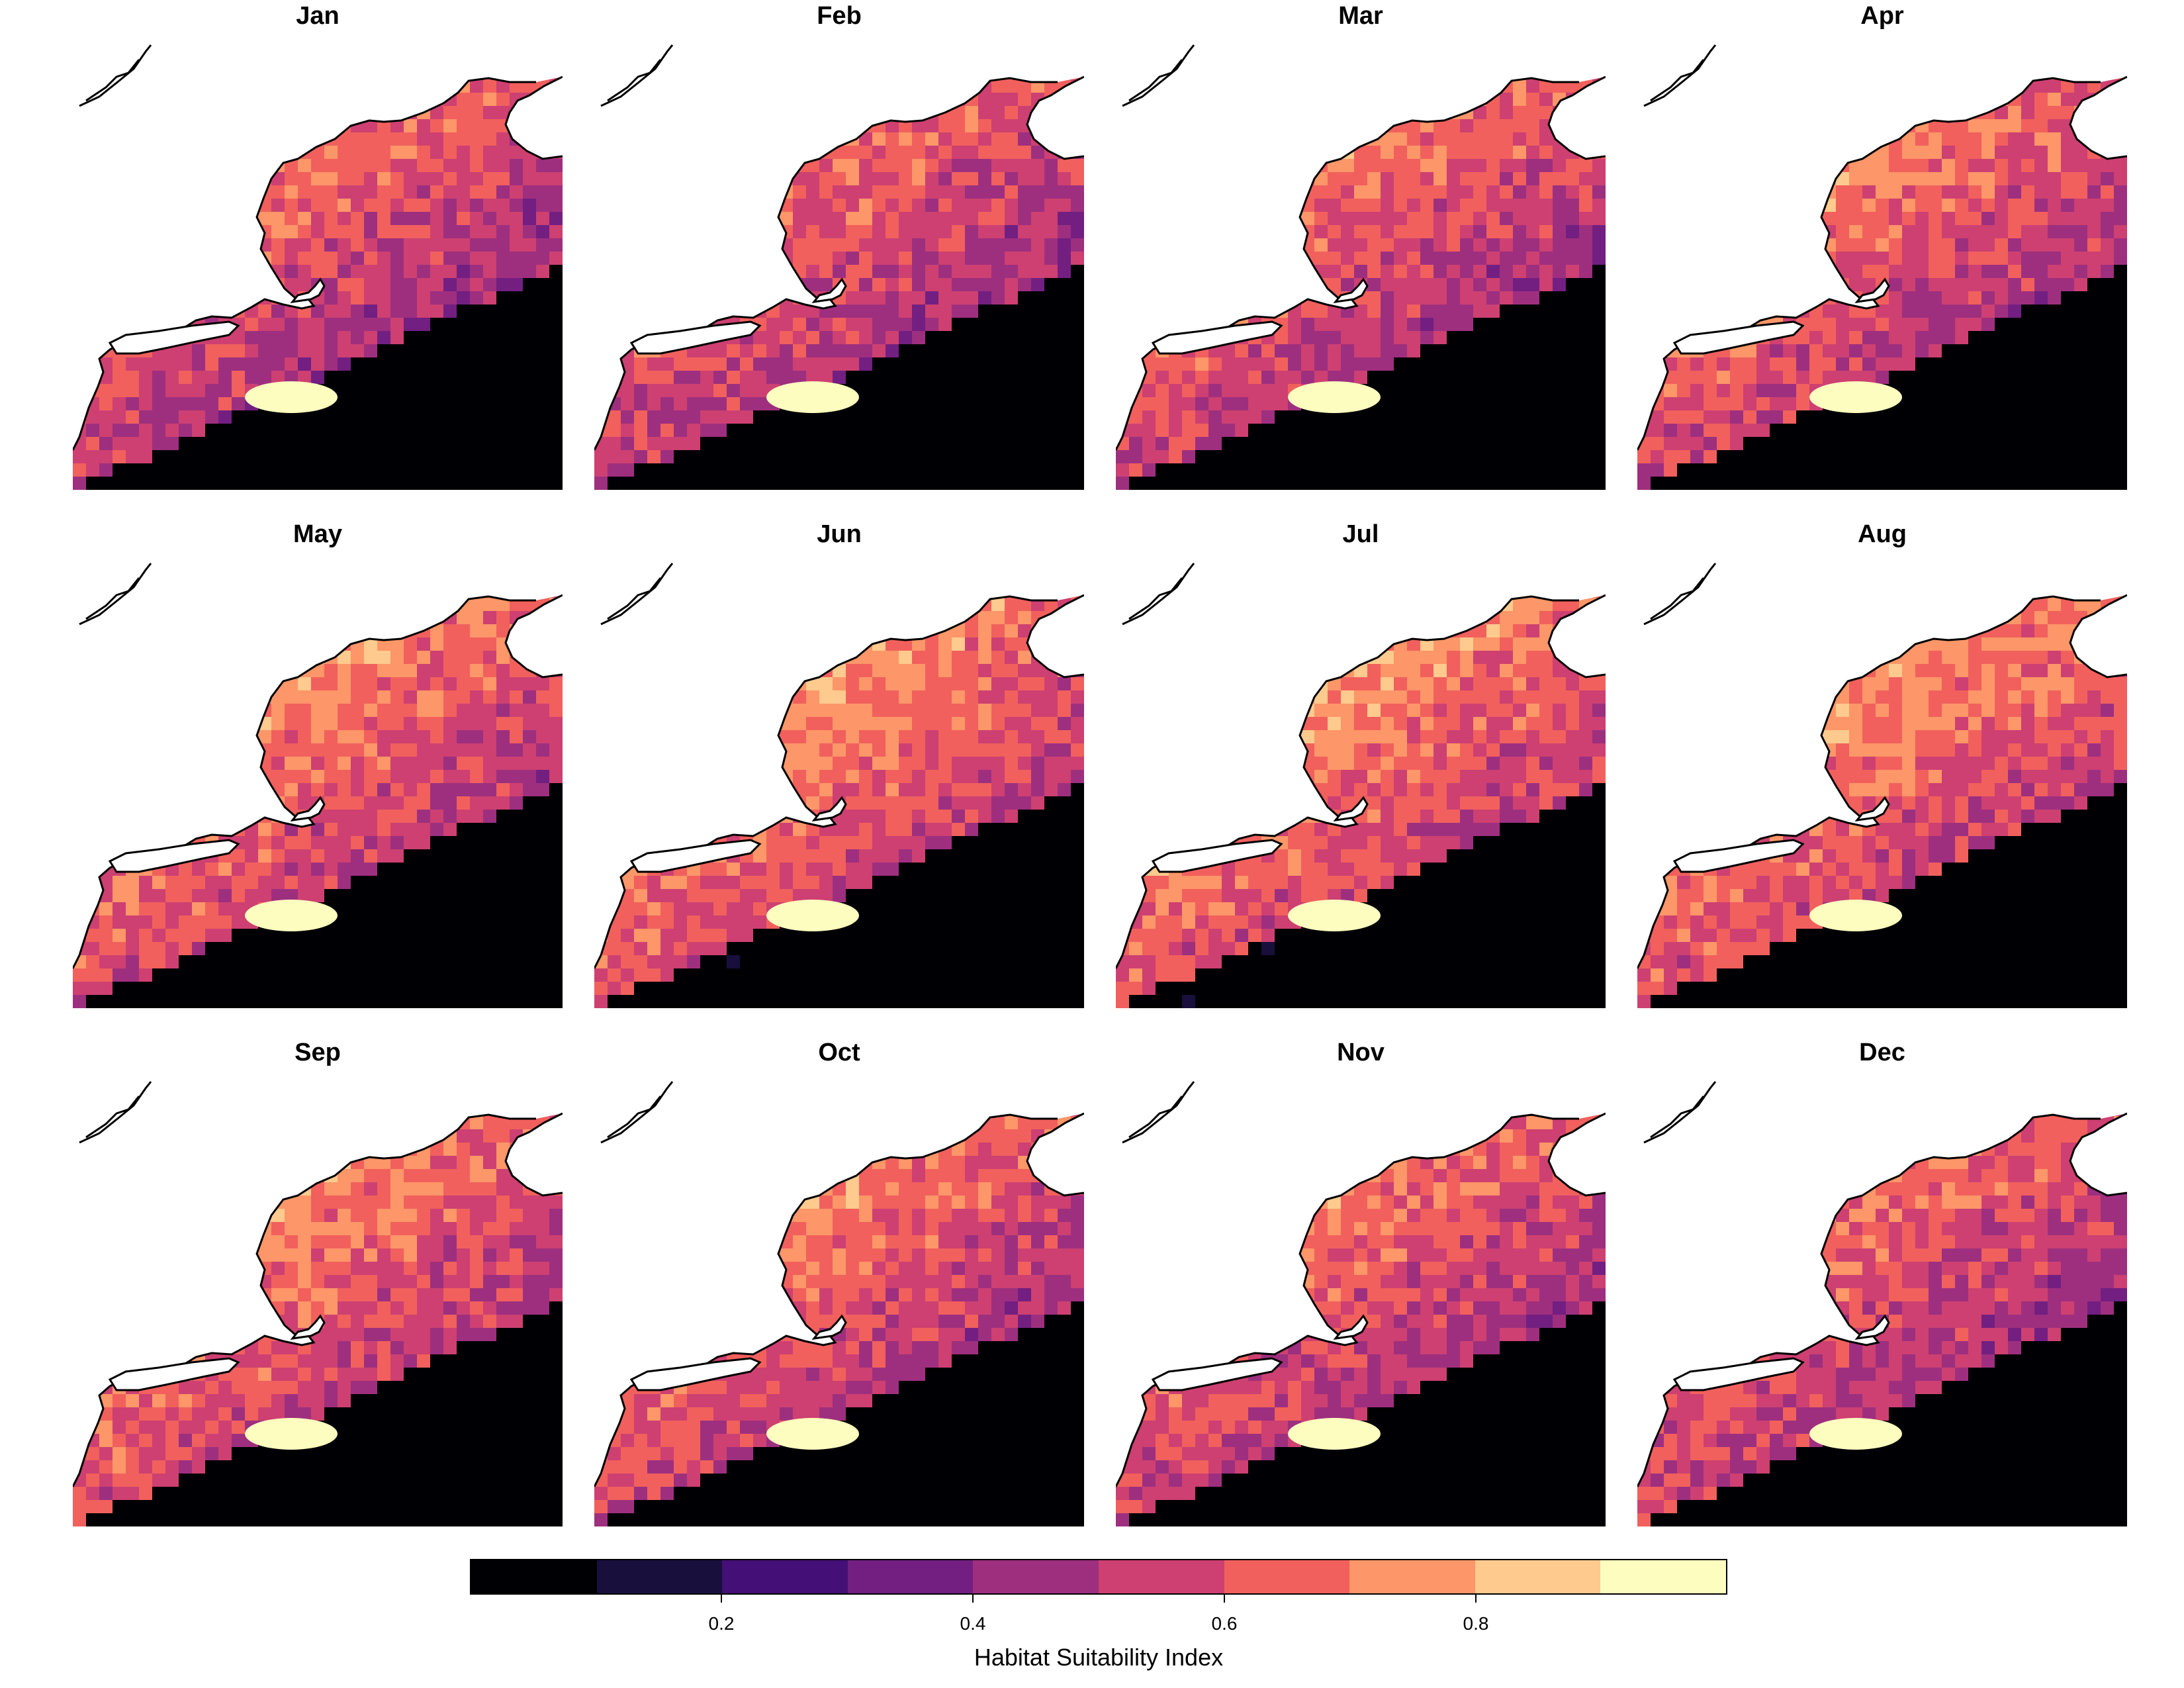  Describe the element at coordinates (1361, 265) in the screenshot. I see `suitability-grid` at that location.